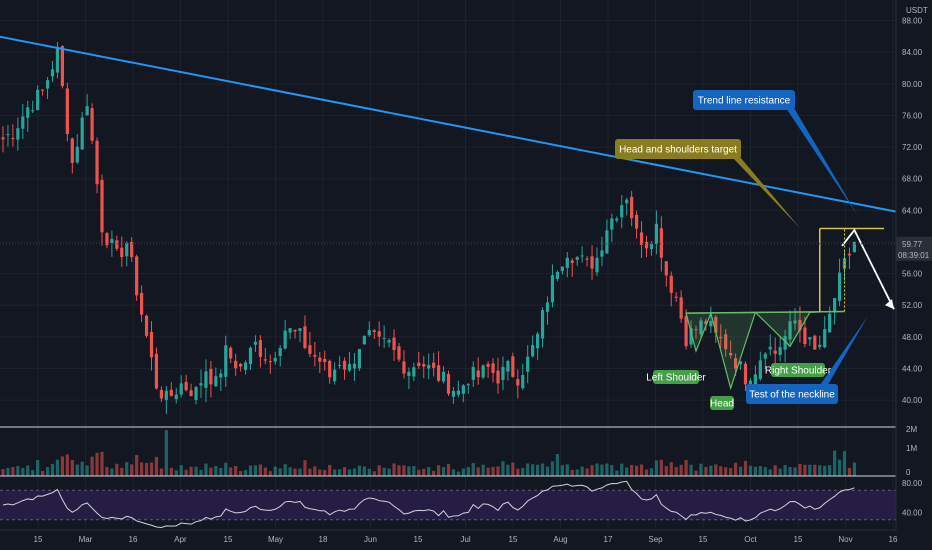 Image resolution: width=932 pixels, height=550 pixels. Describe the element at coordinates (893, 539) in the screenshot. I see `time-tick-label: 16` at that location.